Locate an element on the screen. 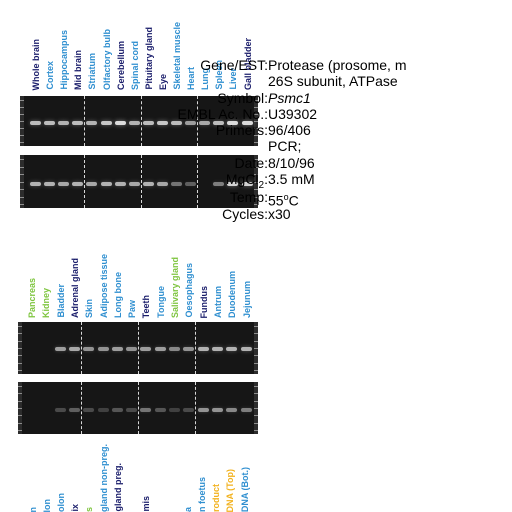 Image resolution: width=512 pixels, height=512 pixels. lane-label: Skin is located at coordinates (89, 308).